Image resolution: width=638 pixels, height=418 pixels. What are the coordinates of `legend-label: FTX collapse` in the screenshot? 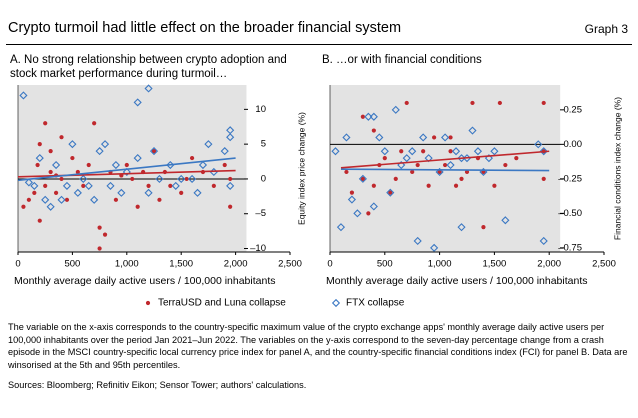 It's located at (375, 303).